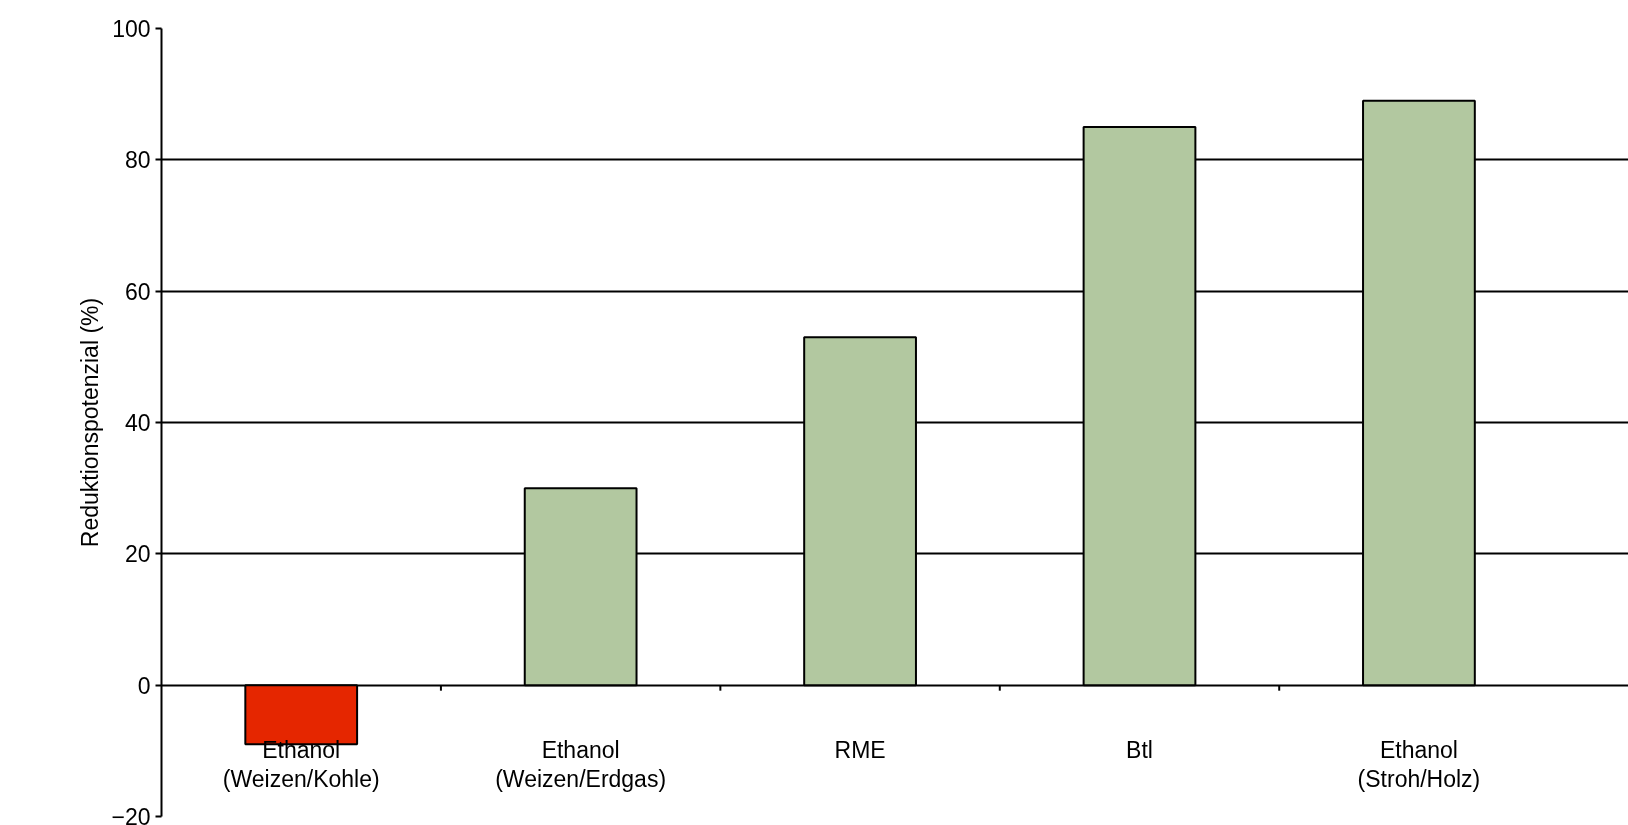  I want to click on y-tick-label: −20, so click(131, 814).